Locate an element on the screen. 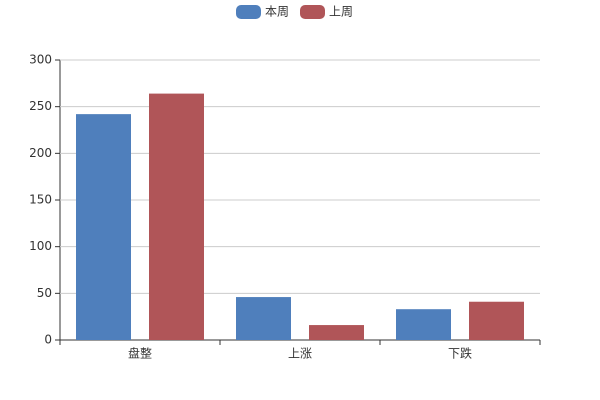 The width and height of the screenshot is (600, 400). y-tick-label: 100 is located at coordinates (40, 246).